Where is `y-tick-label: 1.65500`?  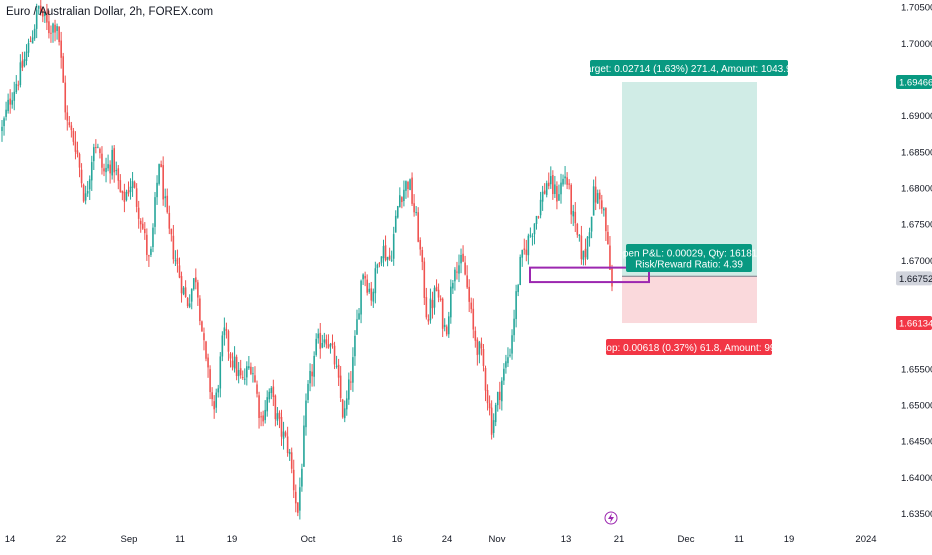
y-tick-label: 1.65500 is located at coordinates (916, 369).